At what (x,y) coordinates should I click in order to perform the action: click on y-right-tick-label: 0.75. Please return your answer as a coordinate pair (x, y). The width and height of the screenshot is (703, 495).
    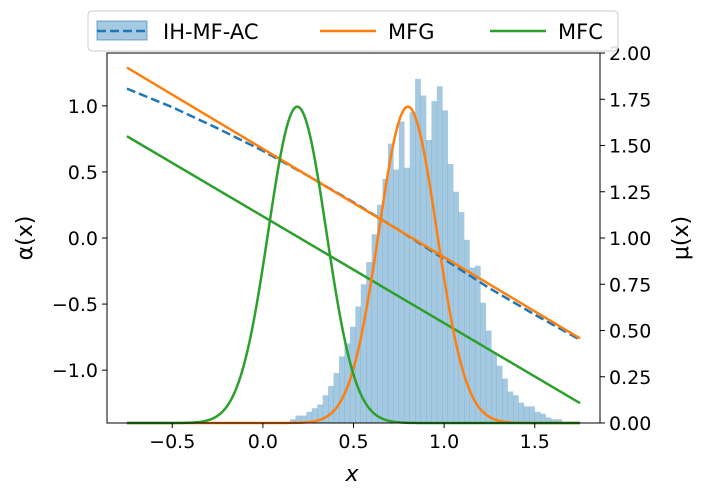
    Looking at the image, I should click on (630, 285).